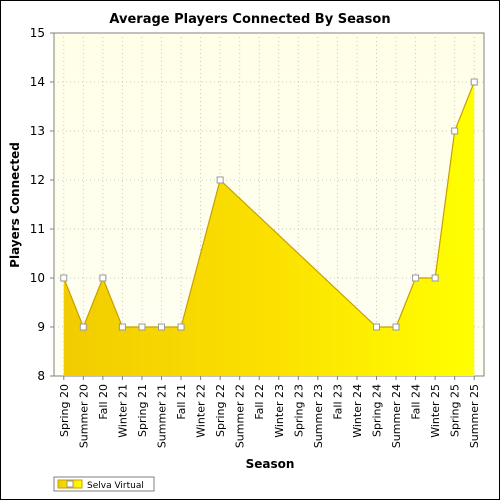 The image size is (500, 500). I want to click on x-tick-label: Fall 22, so click(259, 402).